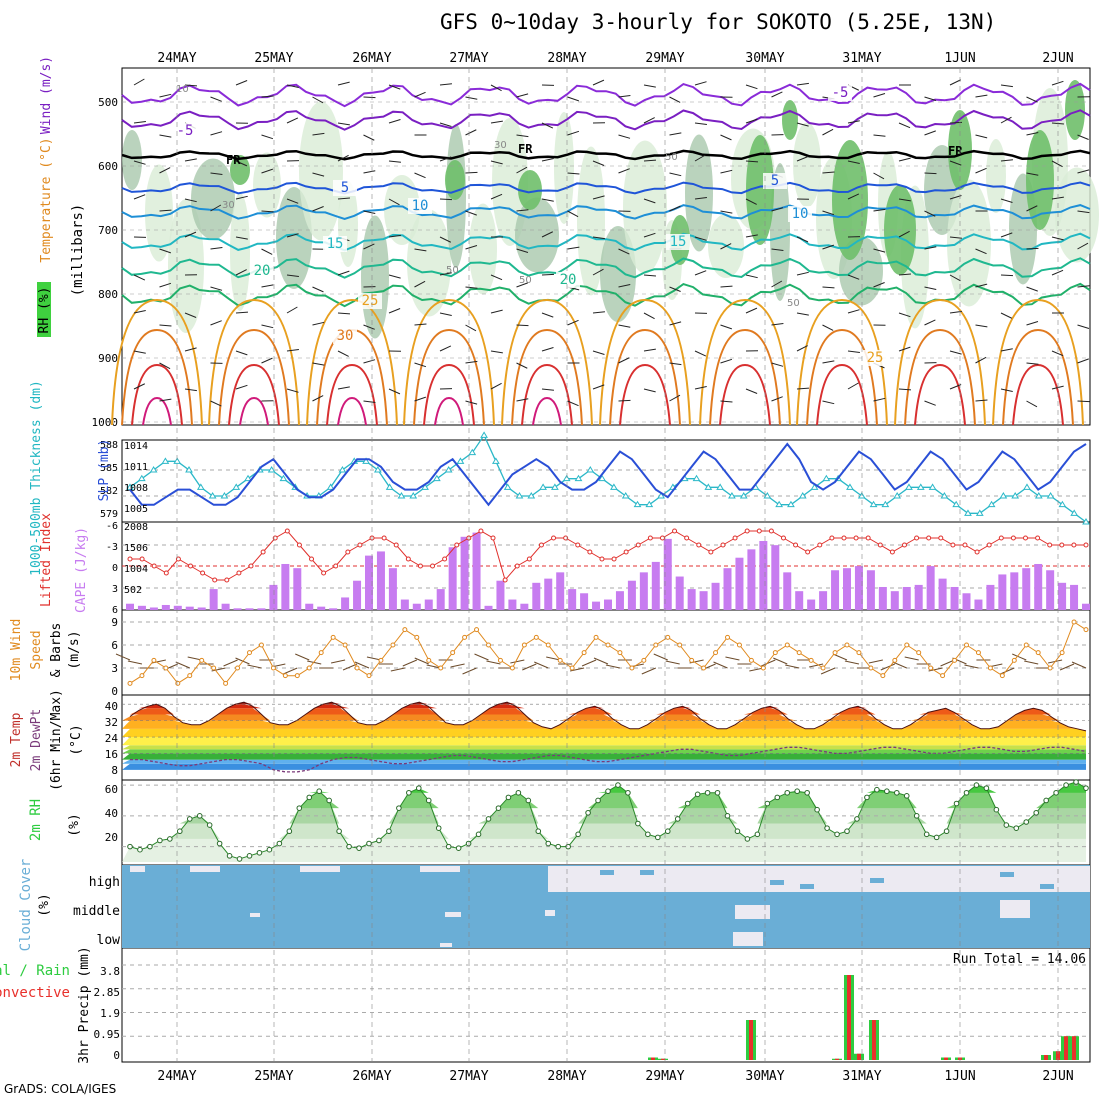  What do you see at coordinates (185, 131) in the screenshot?
I see `isotherm-label: -5` at bounding box center [185, 131].